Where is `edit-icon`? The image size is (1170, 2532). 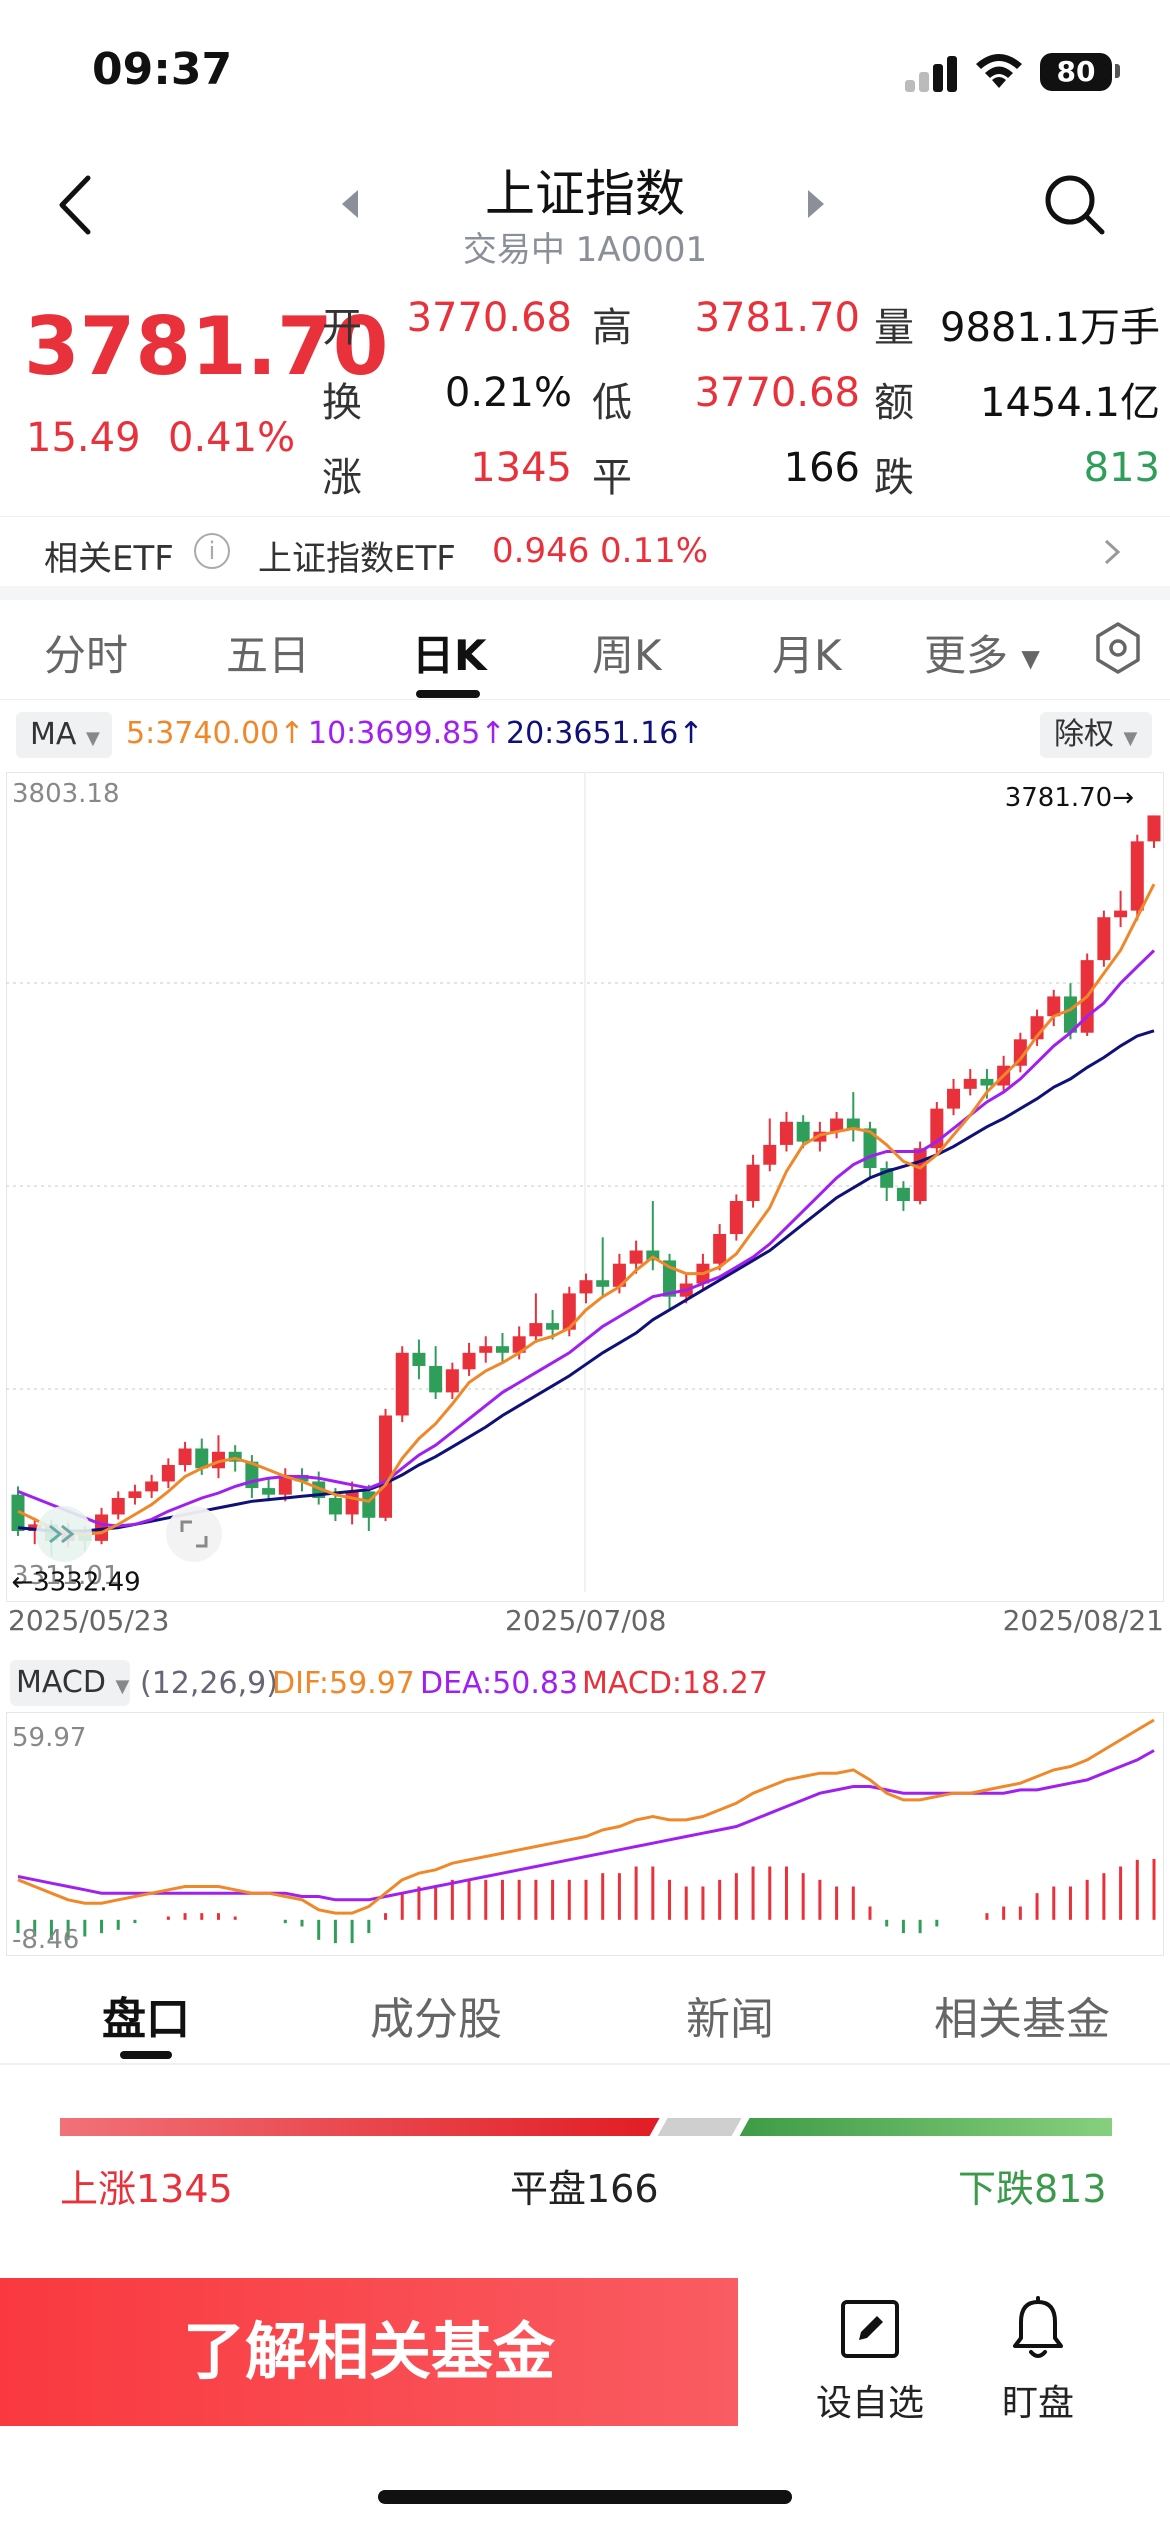 edit-icon is located at coordinates (870, 2329).